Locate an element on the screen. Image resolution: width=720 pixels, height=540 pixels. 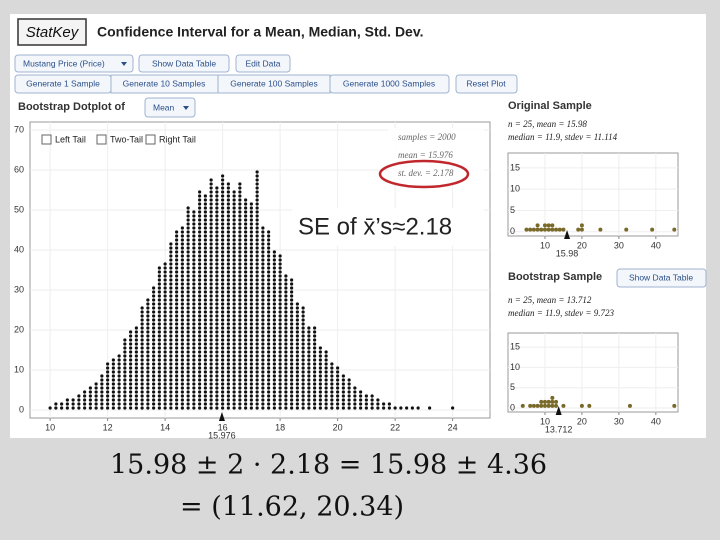
button: Generate 100 Samples is located at coordinates (274, 84).